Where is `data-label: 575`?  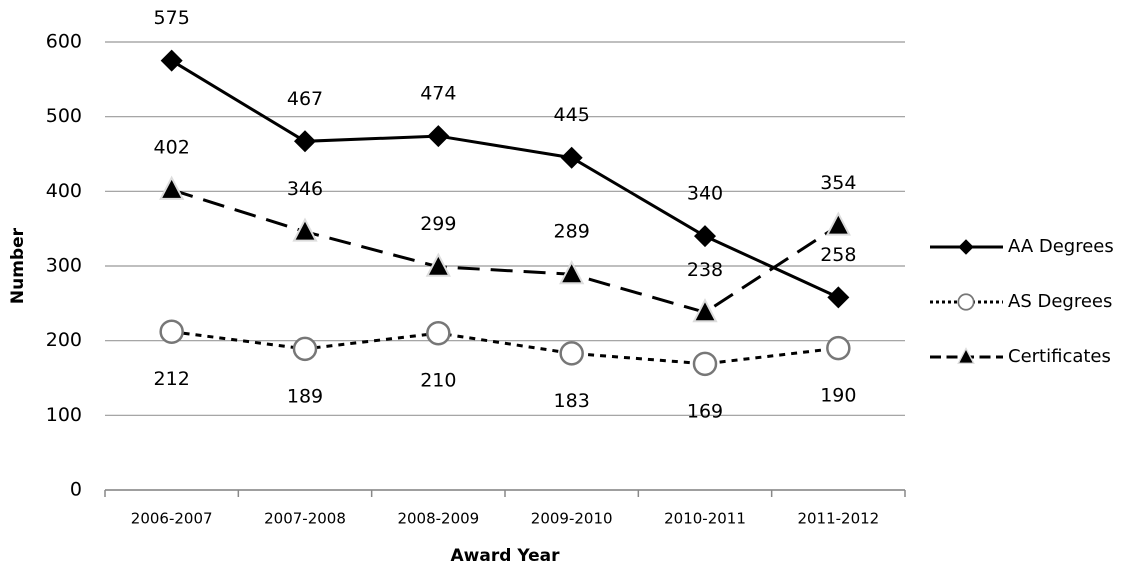
data-label: 575 is located at coordinates (172, 18).